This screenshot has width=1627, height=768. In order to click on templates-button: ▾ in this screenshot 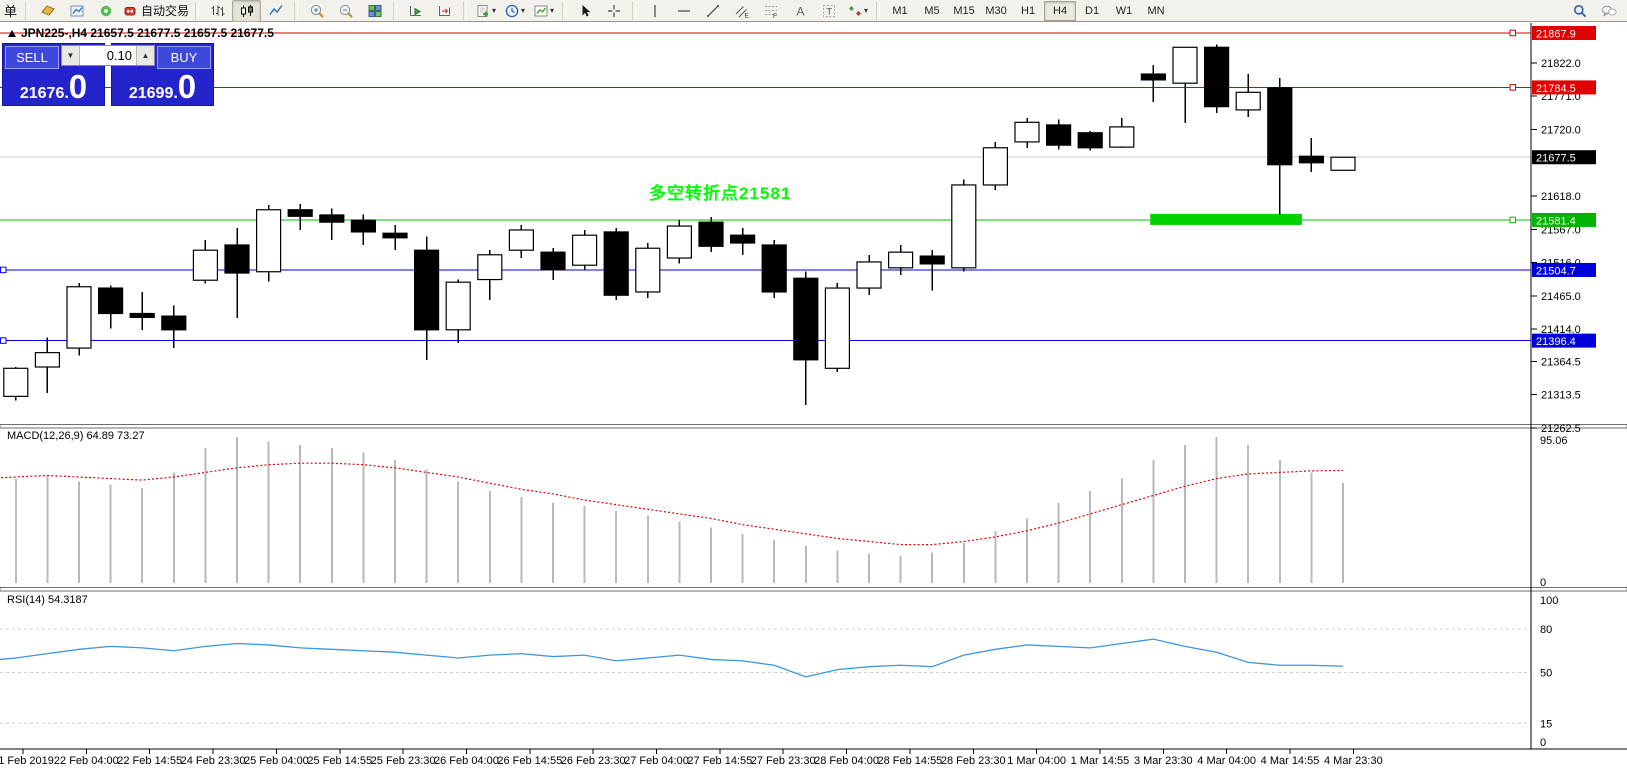, I will do `click(543, 11)`.